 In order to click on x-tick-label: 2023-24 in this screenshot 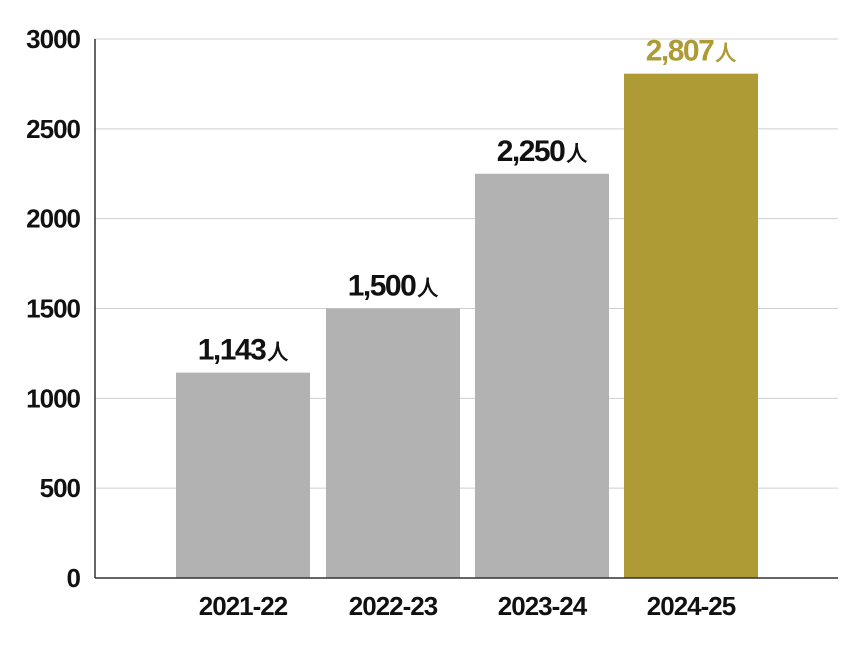, I will do `click(543, 606)`.